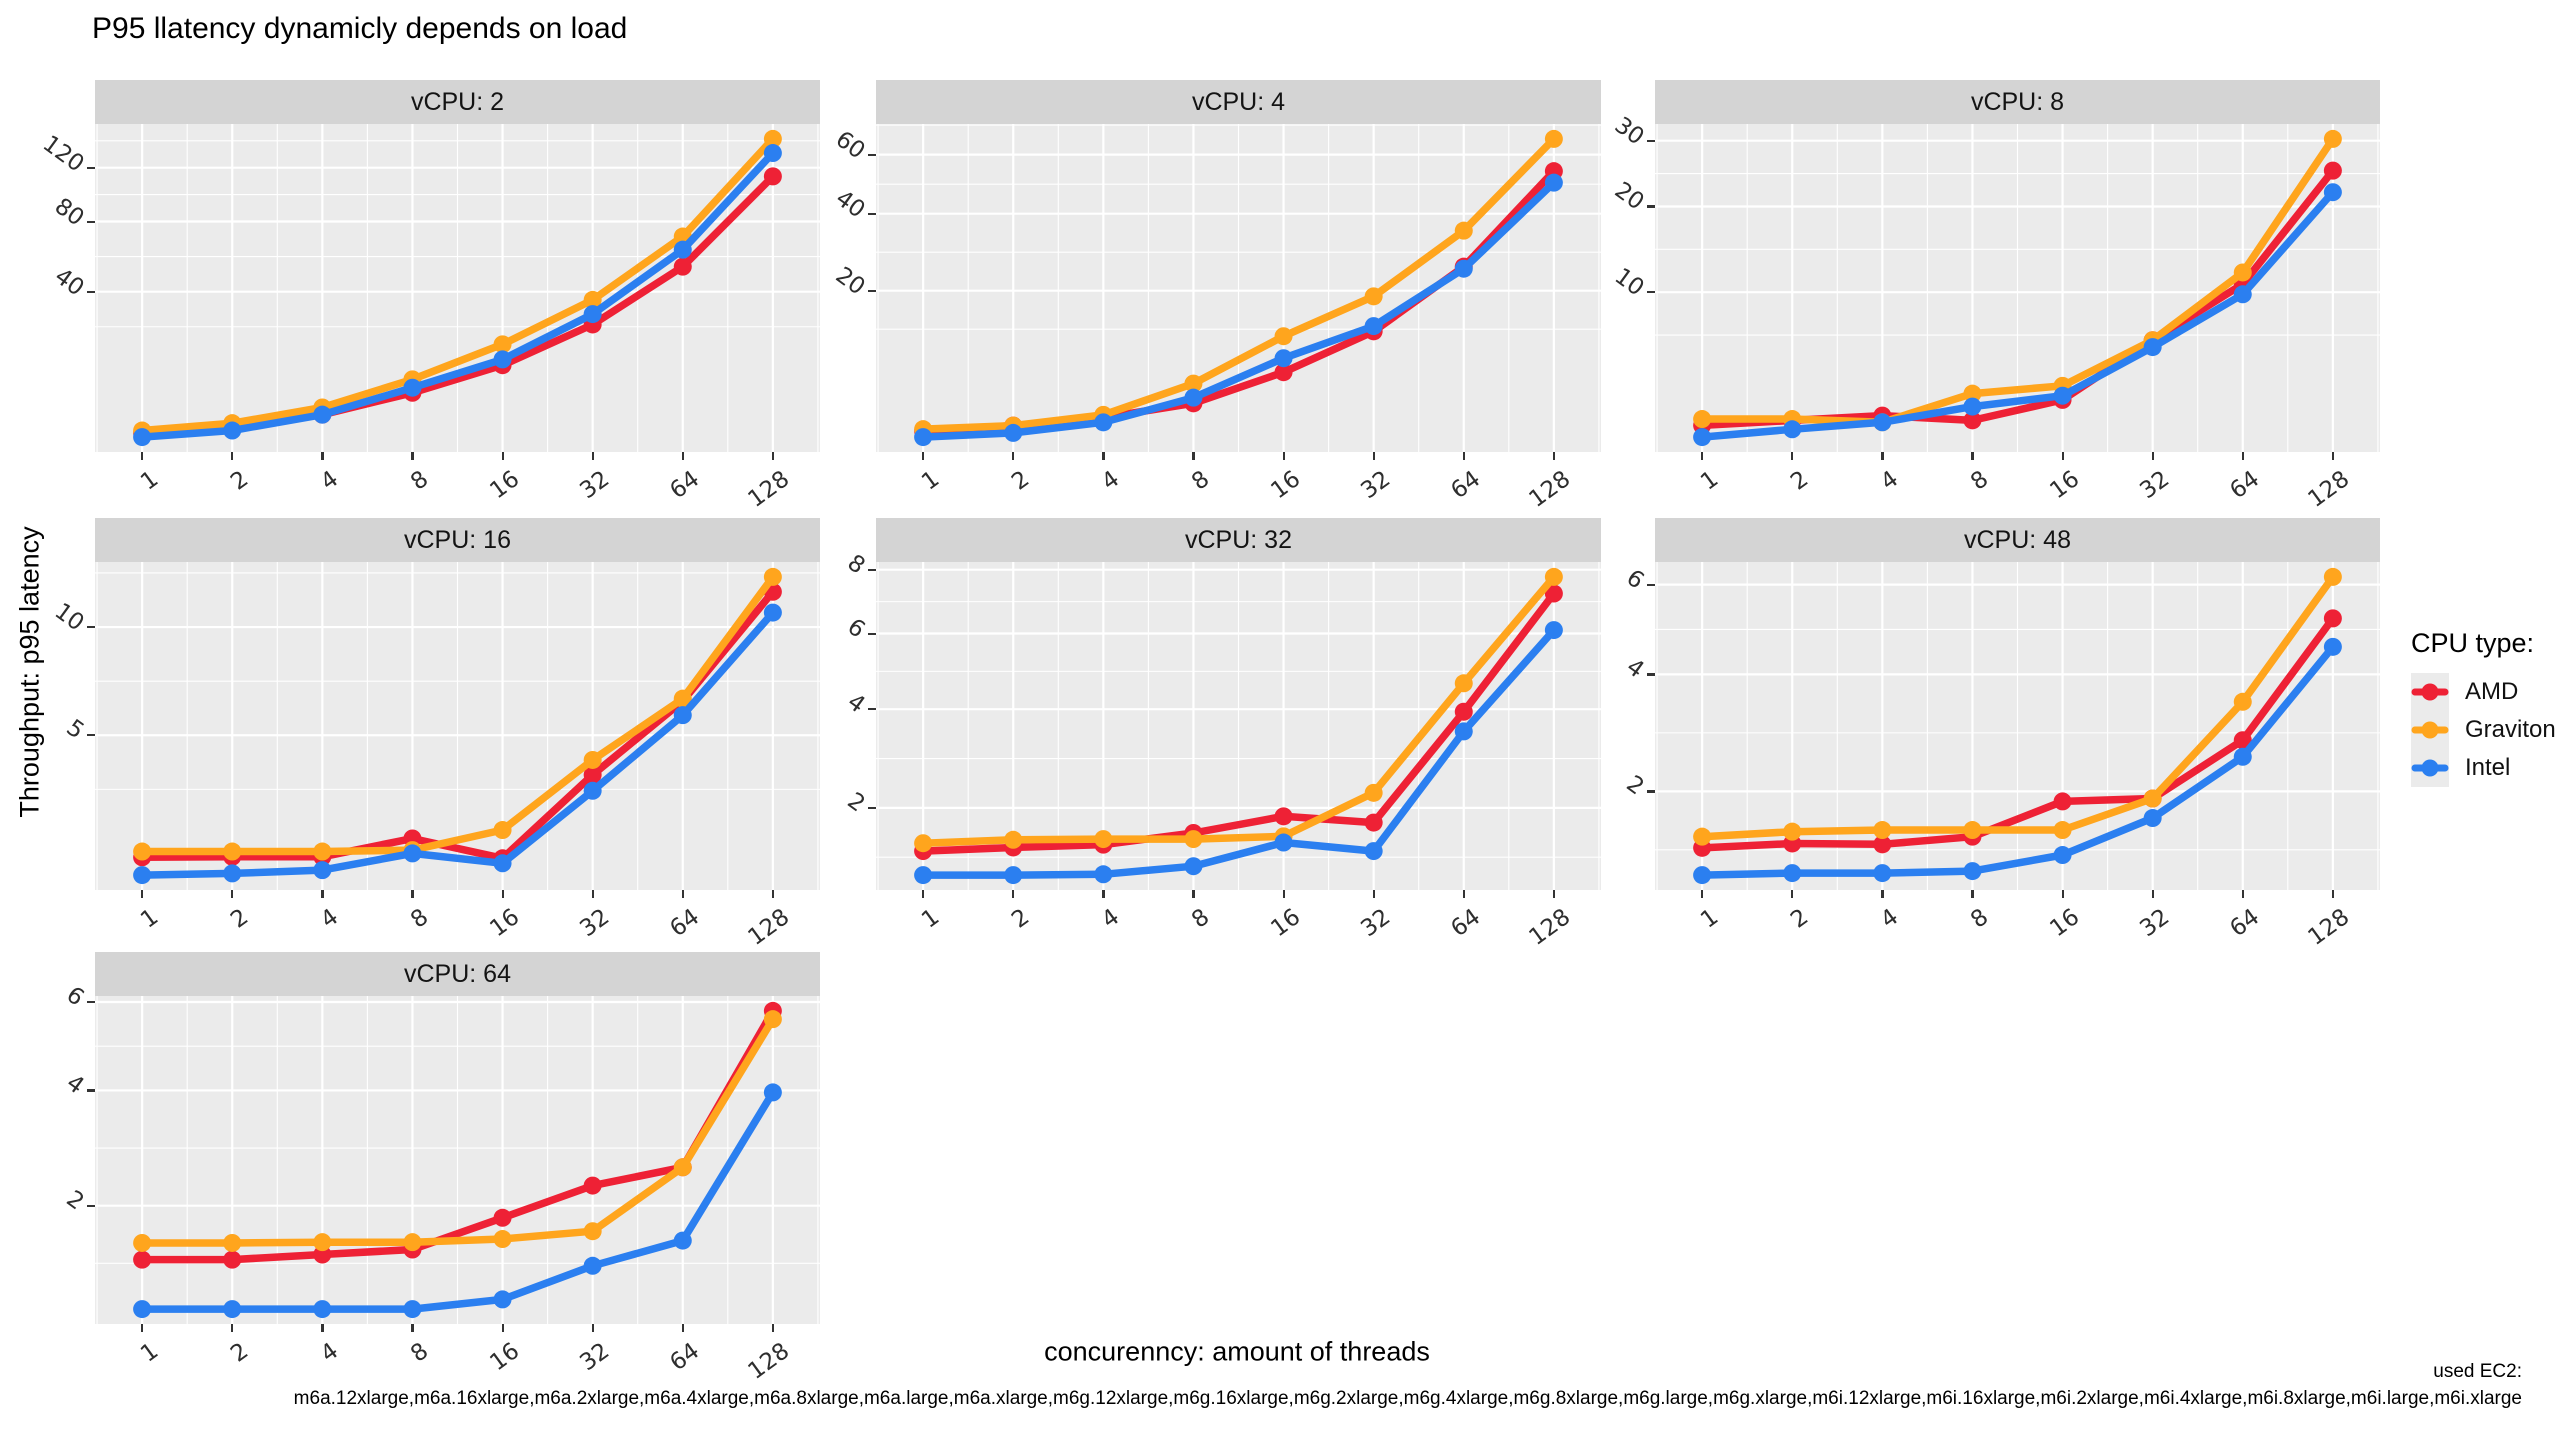  I want to click on facet-strip: vCPU: 16, so click(457, 540).